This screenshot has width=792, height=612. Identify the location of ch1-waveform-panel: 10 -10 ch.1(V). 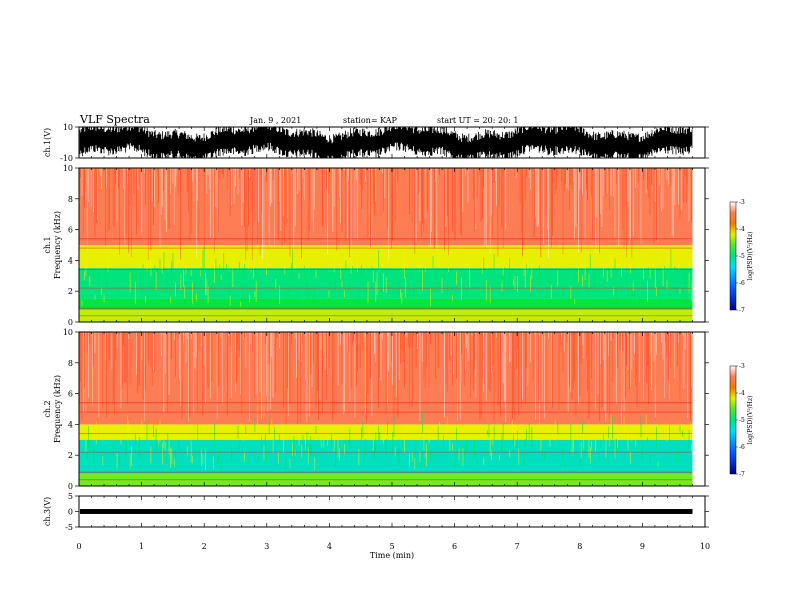
(376, 143).